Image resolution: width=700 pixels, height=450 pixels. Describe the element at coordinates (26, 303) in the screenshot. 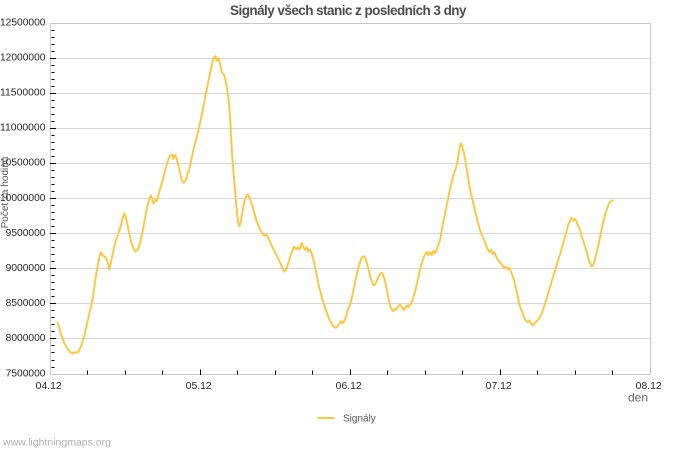

I see `svg-text: 8500000` at that location.